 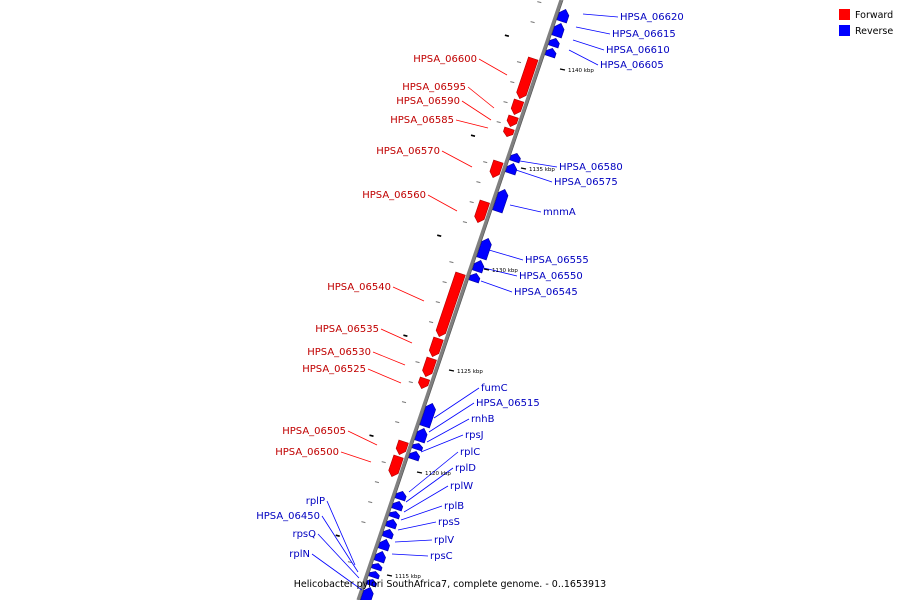 I want to click on gene-label-rplw: rplW, so click(x=461, y=486).